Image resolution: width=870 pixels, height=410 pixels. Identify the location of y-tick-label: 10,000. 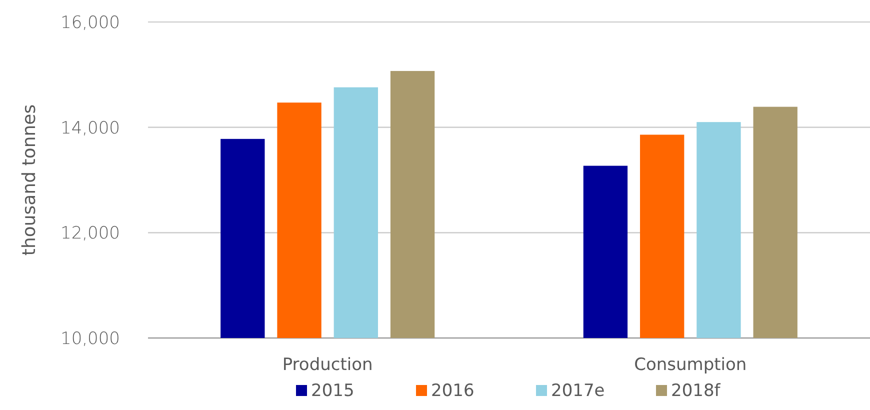
(90, 338).